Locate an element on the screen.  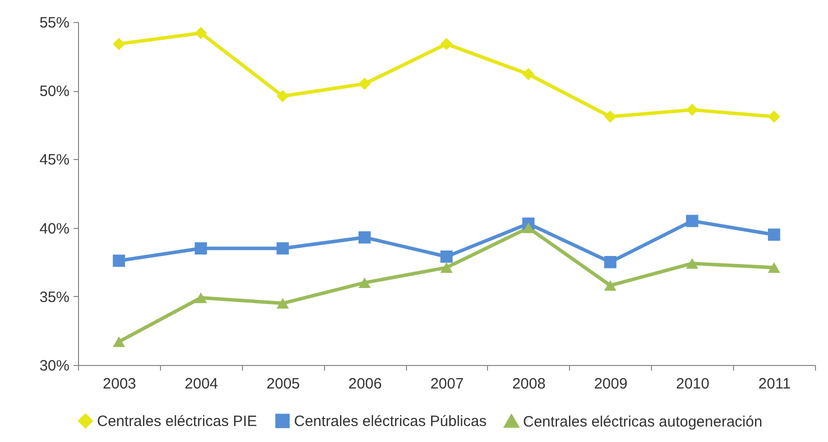
legend-label: Centrales eléctricas PIE is located at coordinates (177, 421).